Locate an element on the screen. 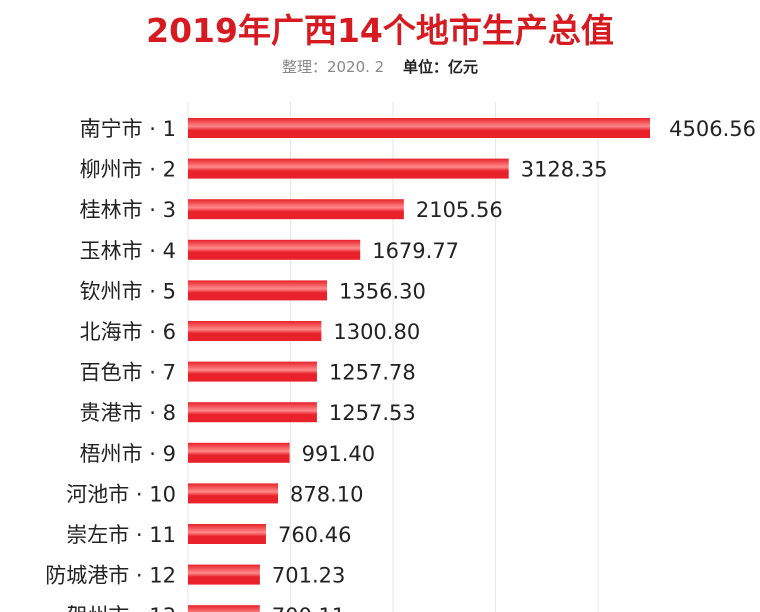  value-label-6: 1300.80 is located at coordinates (376, 332).